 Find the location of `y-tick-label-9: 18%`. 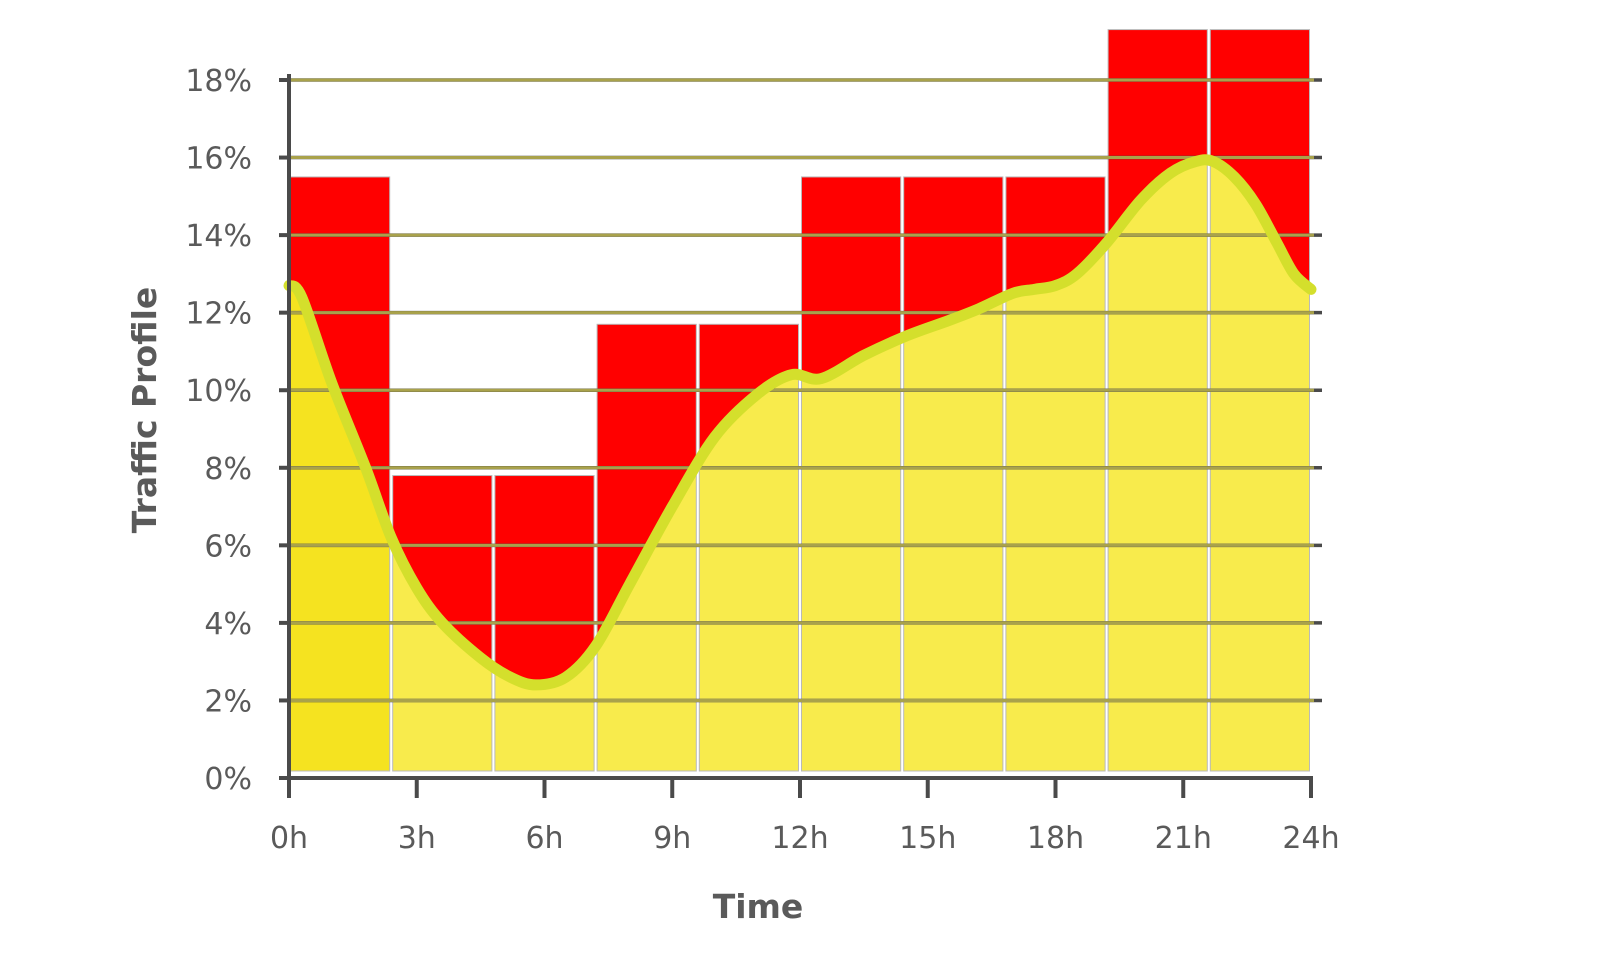

y-tick-label-9: 18% is located at coordinates (218, 81).